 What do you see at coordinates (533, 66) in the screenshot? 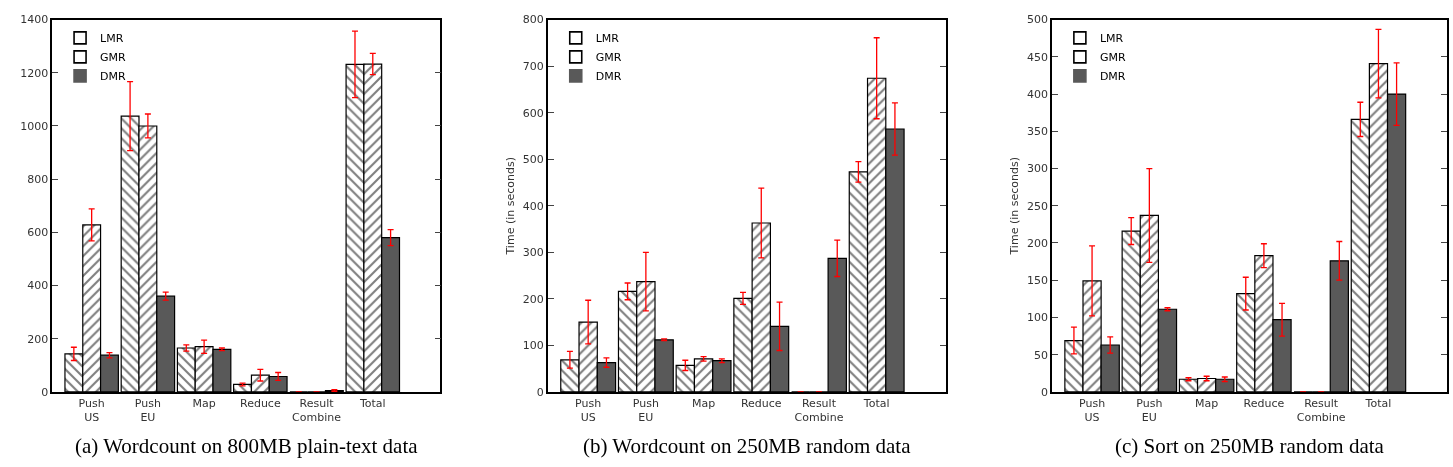
I see `y-tick-label: 700` at bounding box center [533, 66].